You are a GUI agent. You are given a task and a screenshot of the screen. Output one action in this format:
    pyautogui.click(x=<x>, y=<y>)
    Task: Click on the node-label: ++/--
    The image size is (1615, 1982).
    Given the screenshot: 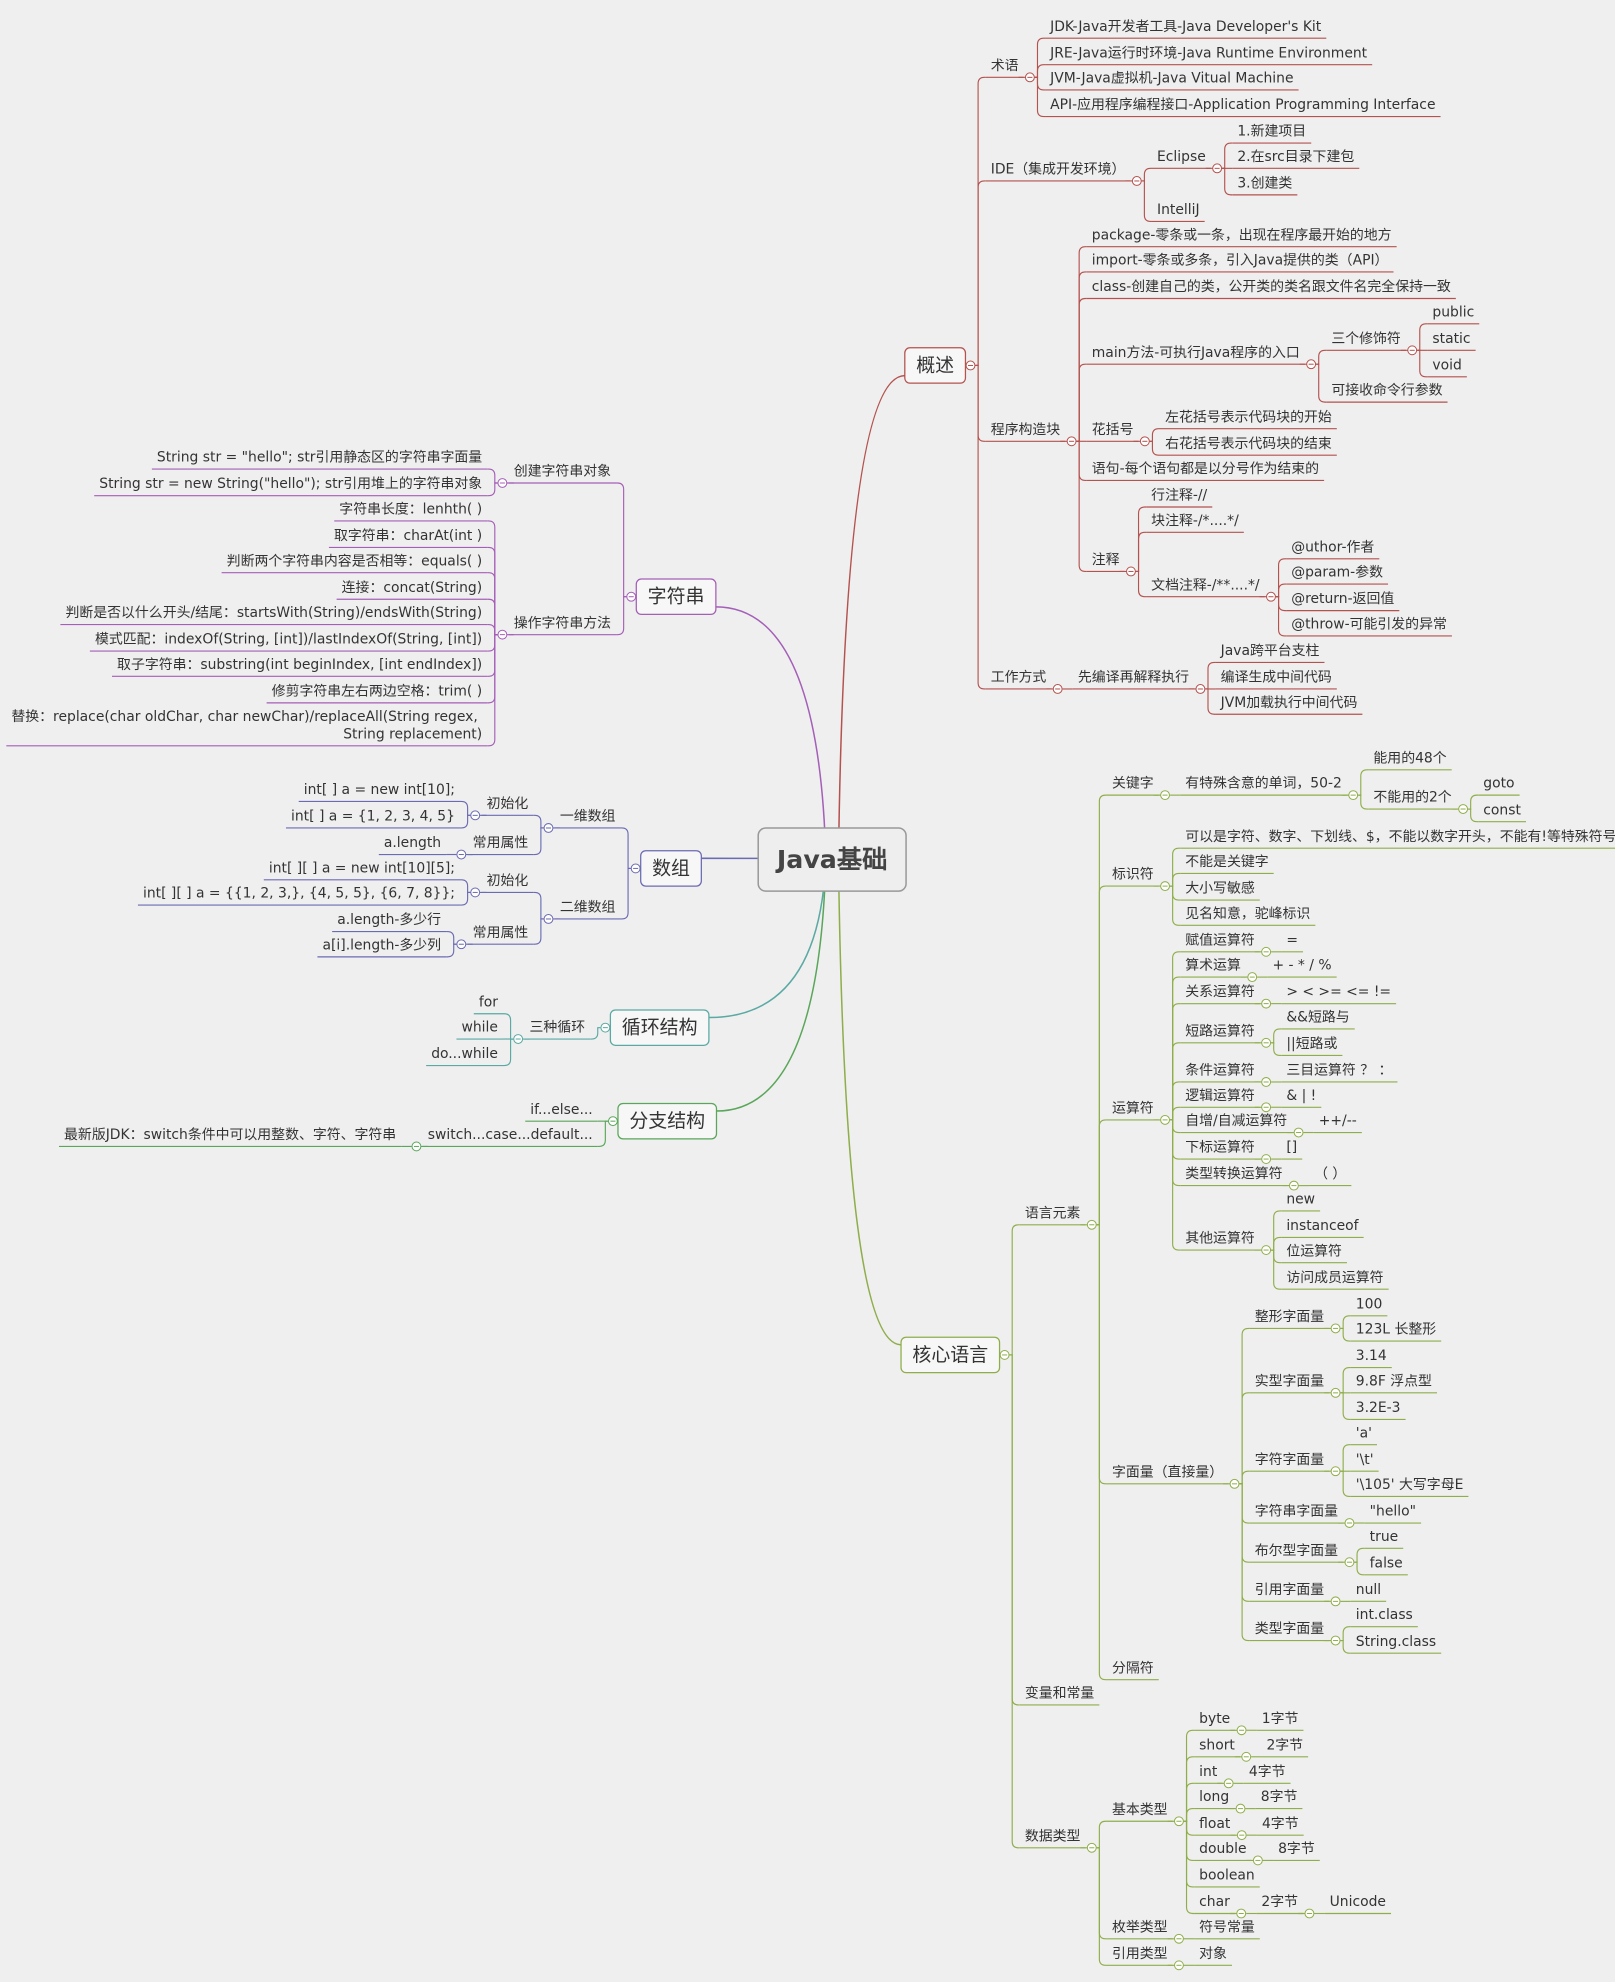 What is the action you would take?
    pyautogui.click(x=1338, y=1121)
    